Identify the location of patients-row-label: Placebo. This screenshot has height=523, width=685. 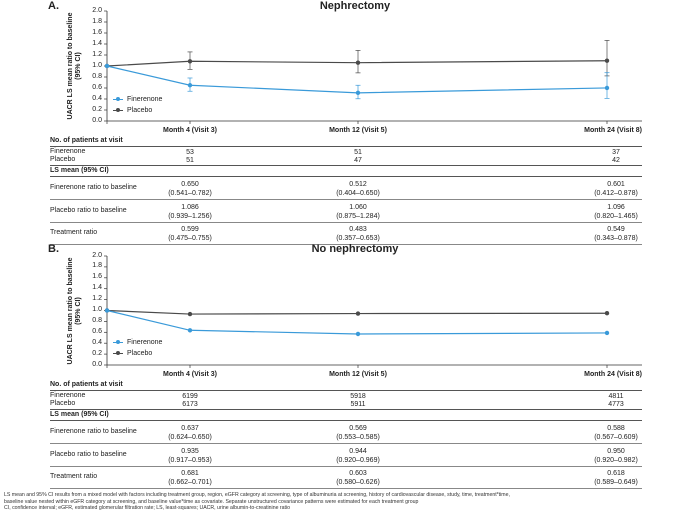
(63, 159).